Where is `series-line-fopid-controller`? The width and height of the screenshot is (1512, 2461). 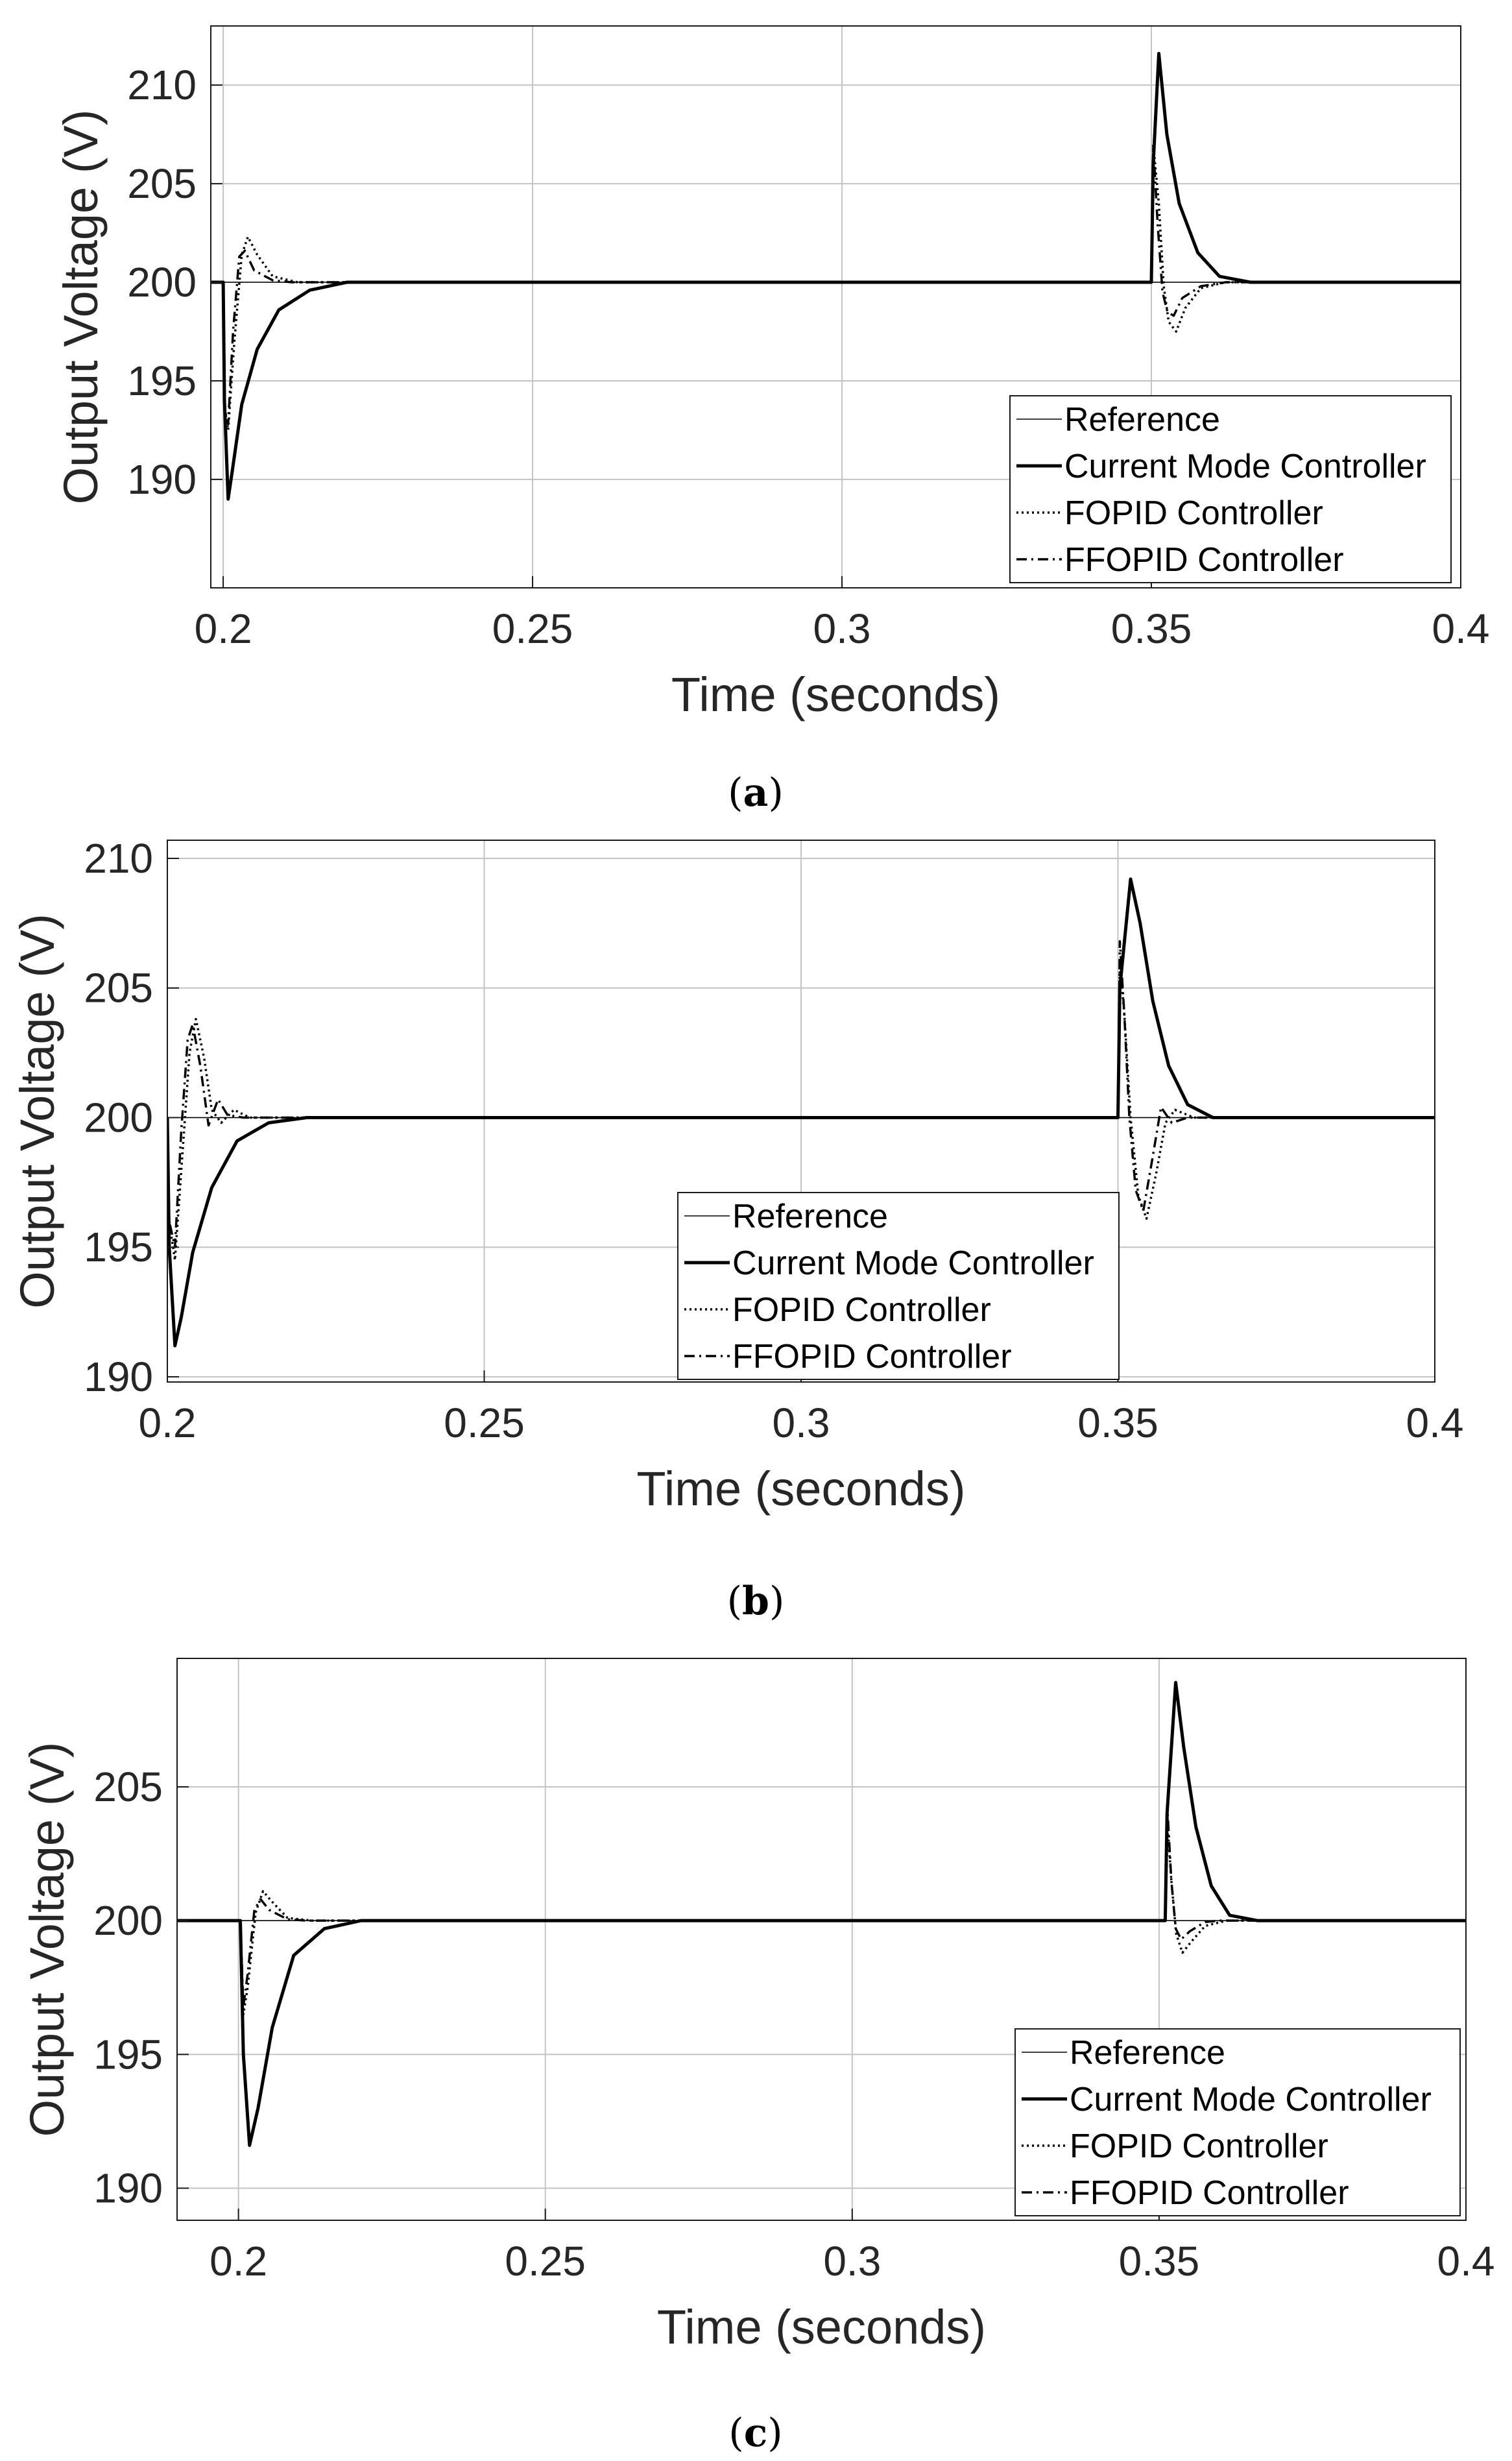
series-line-fopid-controller is located at coordinates (836, 287).